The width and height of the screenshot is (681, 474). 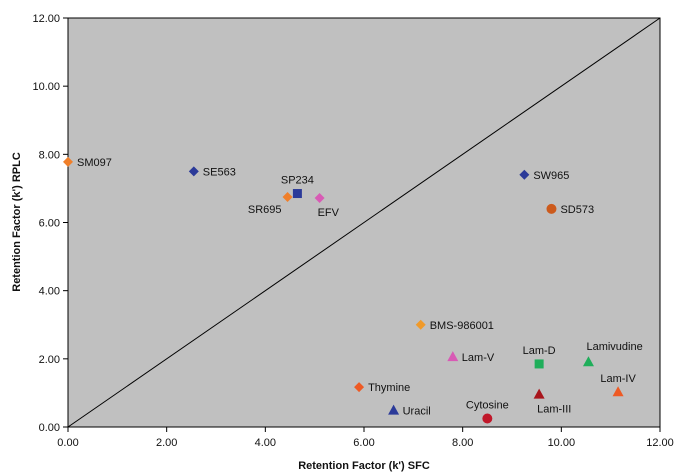 What do you see at coordinates (577, 210) in the screenshot?
I see `point-label-sd573: SD573` at bounding box center [577, 210].